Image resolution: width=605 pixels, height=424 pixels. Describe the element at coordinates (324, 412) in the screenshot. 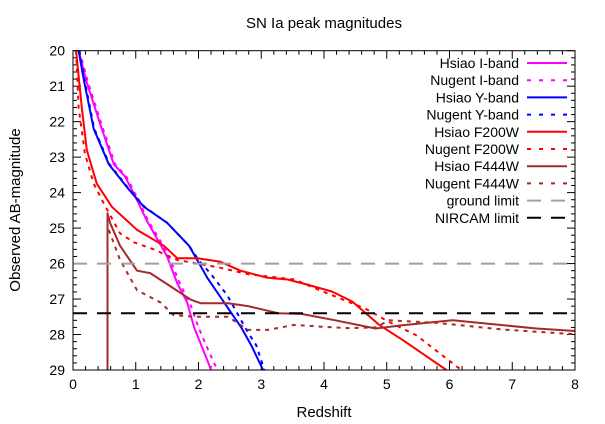

I see `x-axis-label: Redshift` at that location.